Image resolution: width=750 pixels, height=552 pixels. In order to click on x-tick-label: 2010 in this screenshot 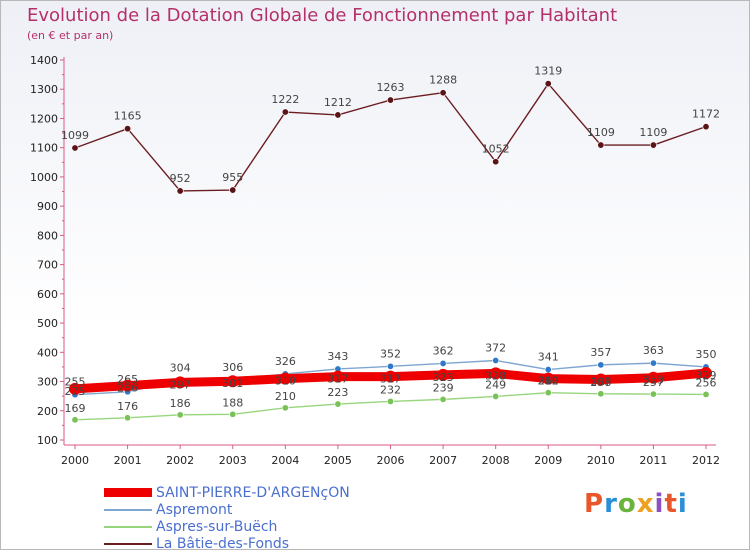, I will do `click(601, 460)`.